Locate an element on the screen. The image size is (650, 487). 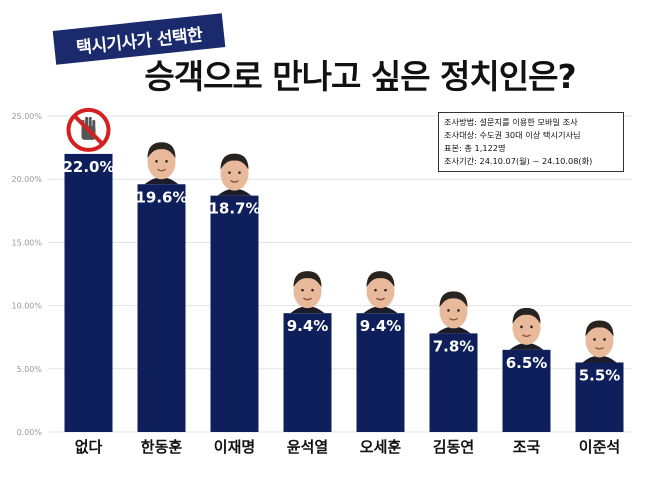
y-tick-label: 0.00% is located at coordinates (30, 432).